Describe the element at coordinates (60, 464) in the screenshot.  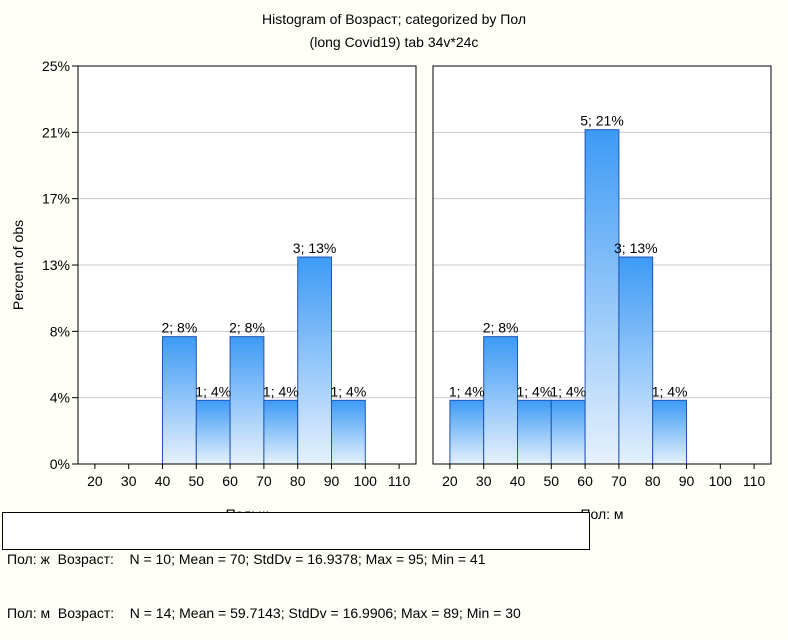
I see `y-tick-label: 0%` at that location.